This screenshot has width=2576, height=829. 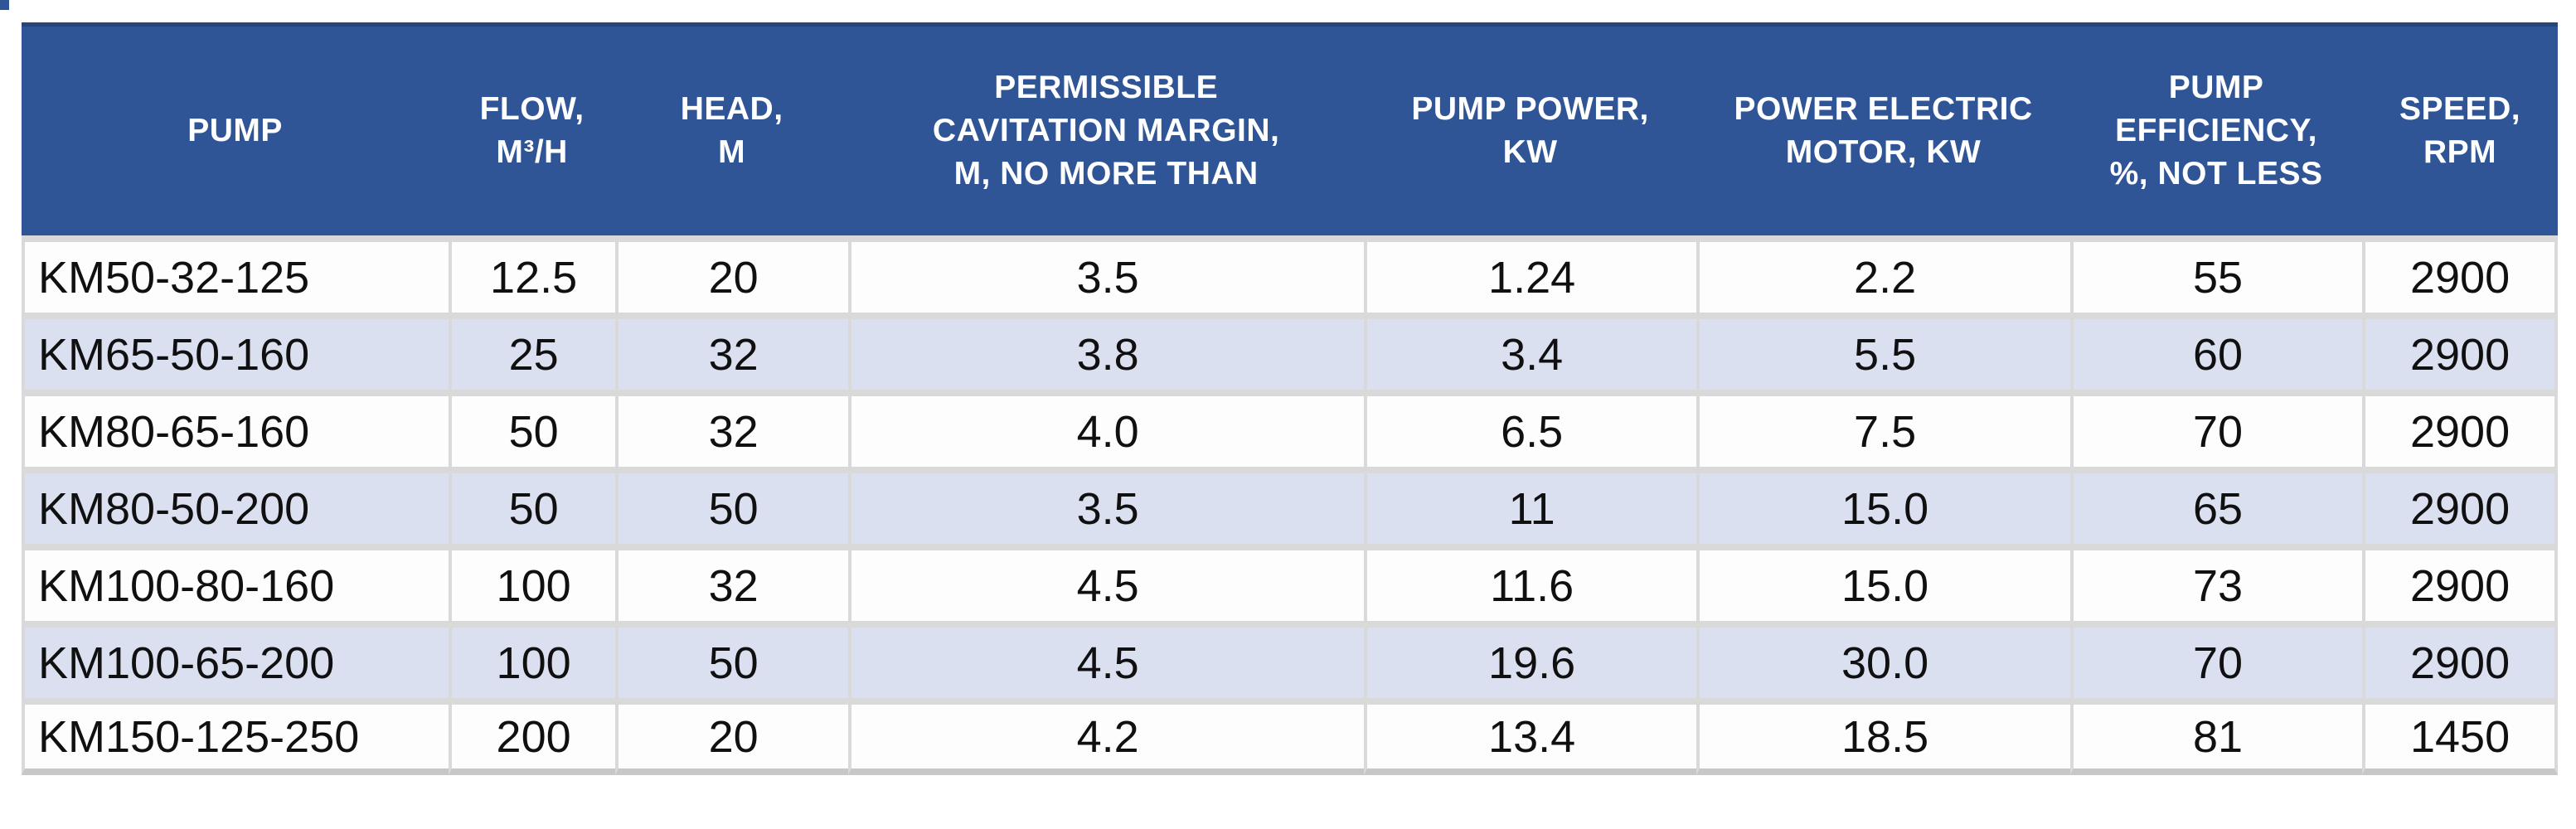 I want to click on header-cell-efficiency: PUMP EFFICIENCY, %, NOT LESS, so click(x=2216, y=128).